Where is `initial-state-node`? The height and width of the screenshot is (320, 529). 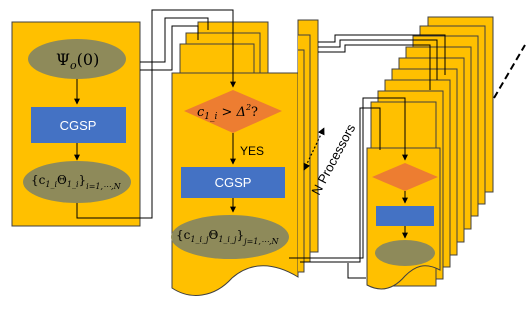
initial-state-node is located at coordinates (77, 59).